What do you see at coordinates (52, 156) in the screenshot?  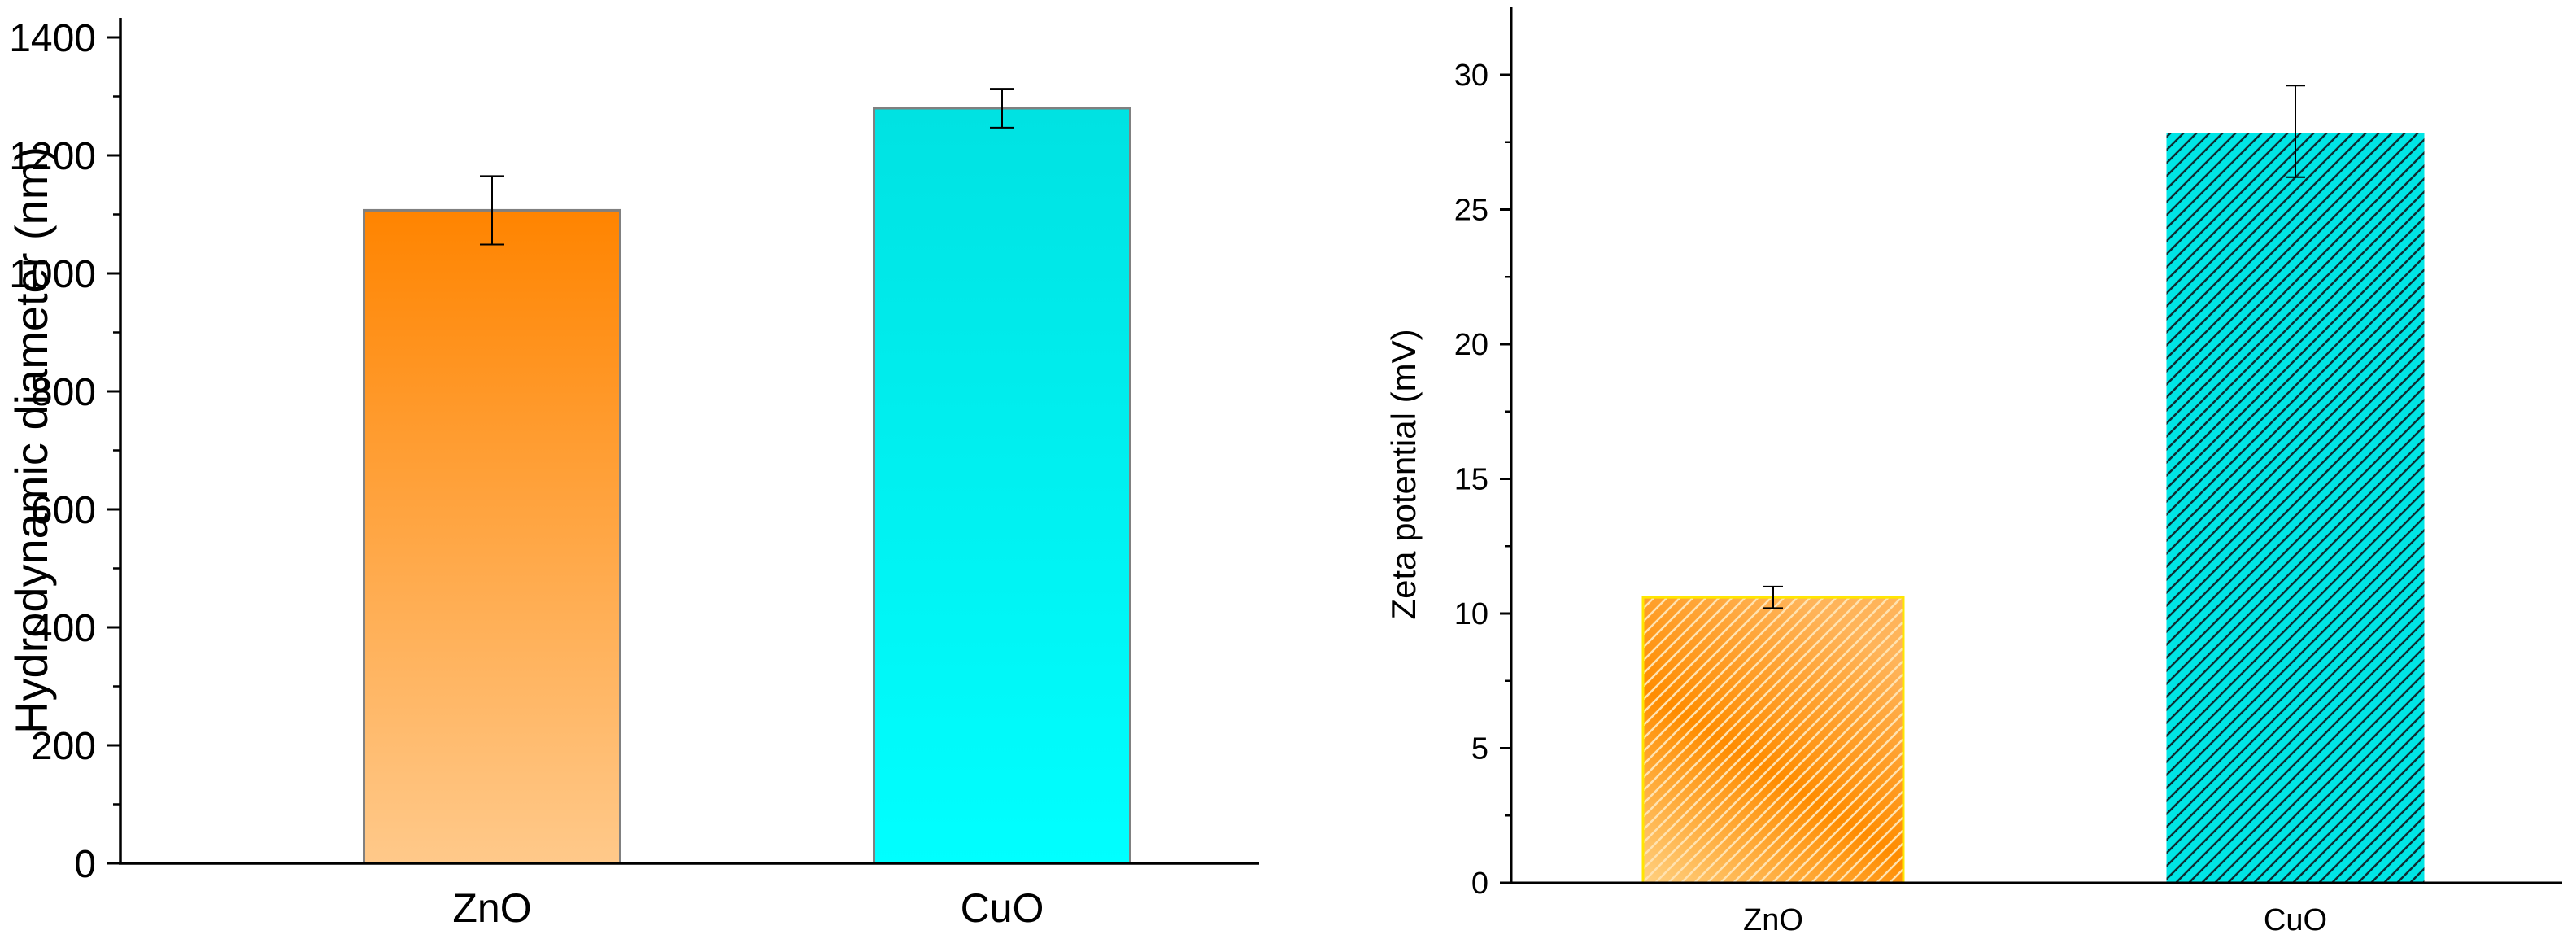 I see `y-tick-label: 1200` at bounding box center [52, 156].